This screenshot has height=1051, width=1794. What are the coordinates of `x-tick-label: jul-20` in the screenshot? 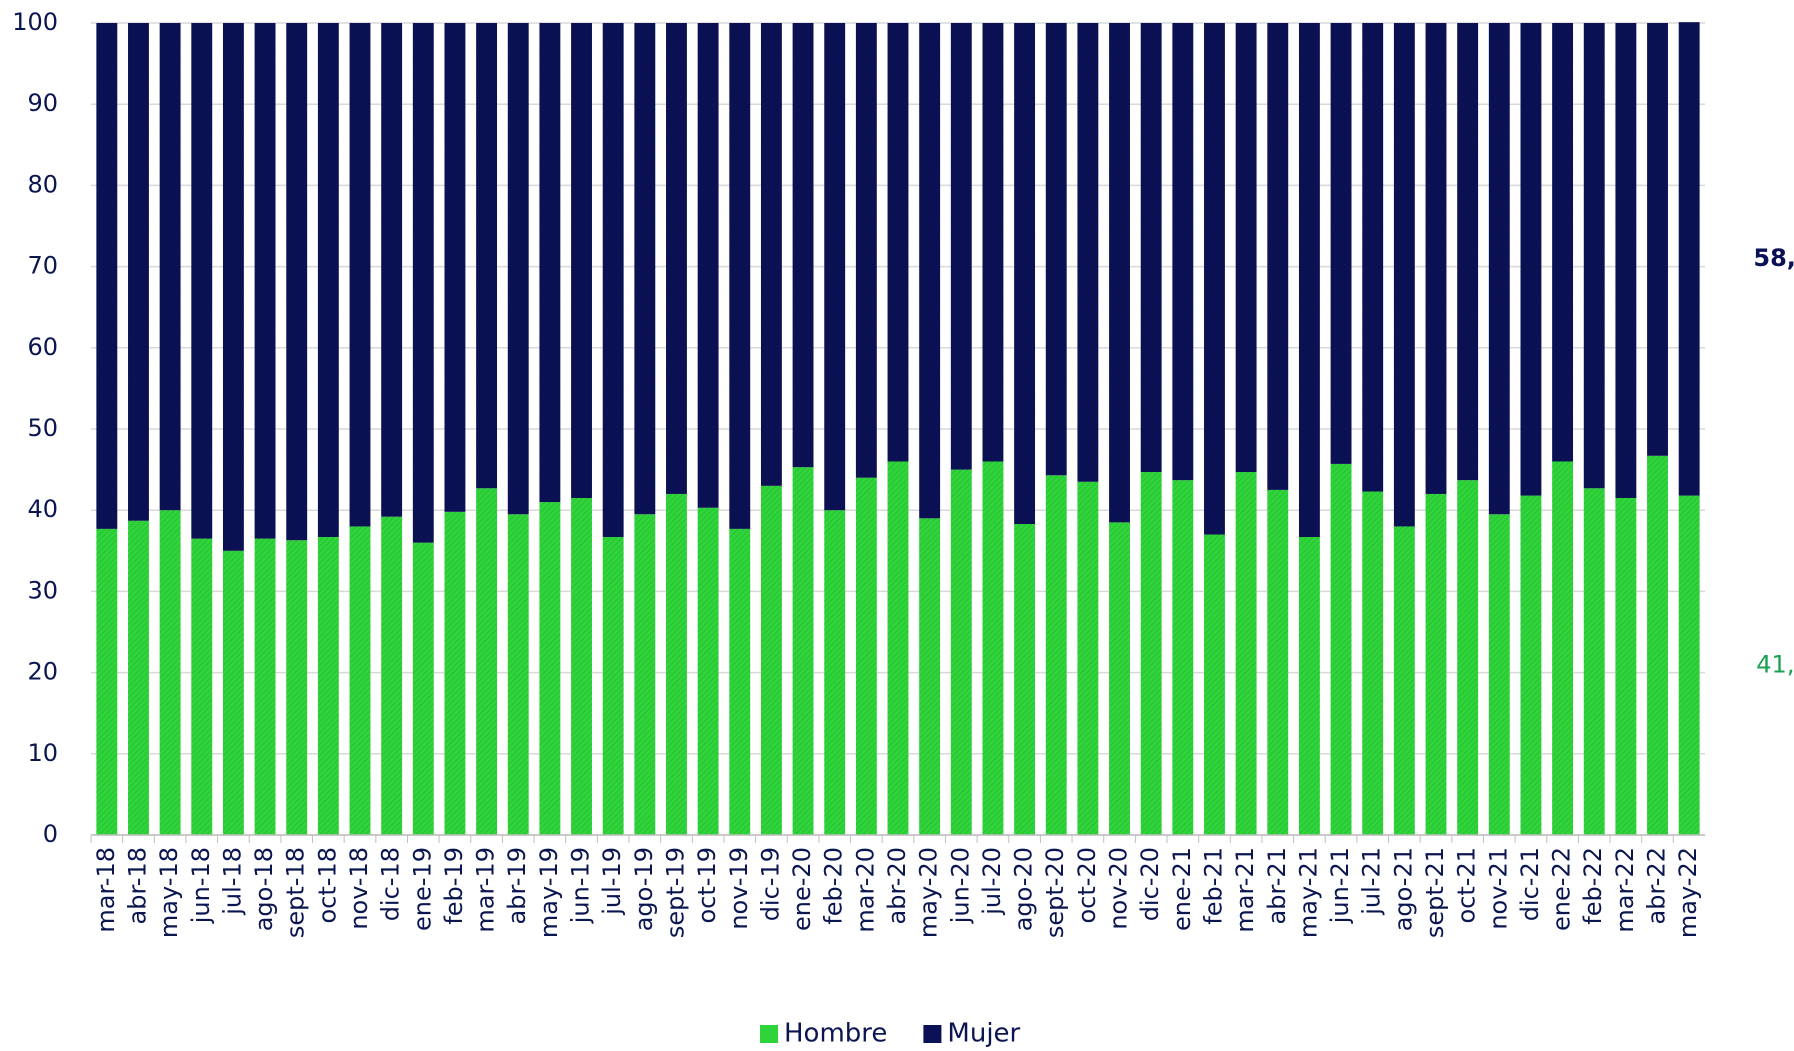 It's located at (992, 881).